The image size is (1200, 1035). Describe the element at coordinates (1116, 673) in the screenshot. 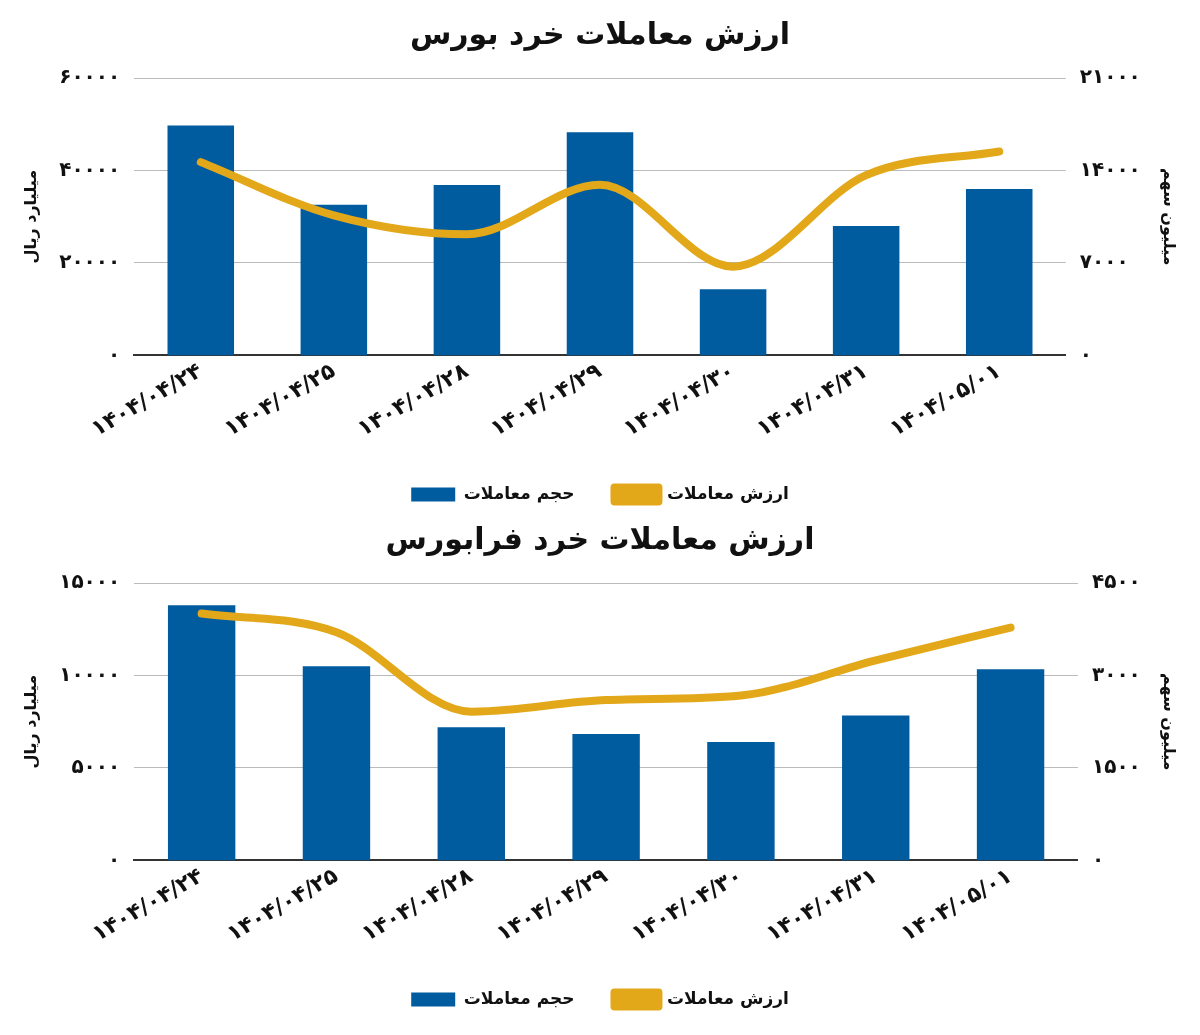

I see `y2-tick-label: ۳۰۰۰` at that location.